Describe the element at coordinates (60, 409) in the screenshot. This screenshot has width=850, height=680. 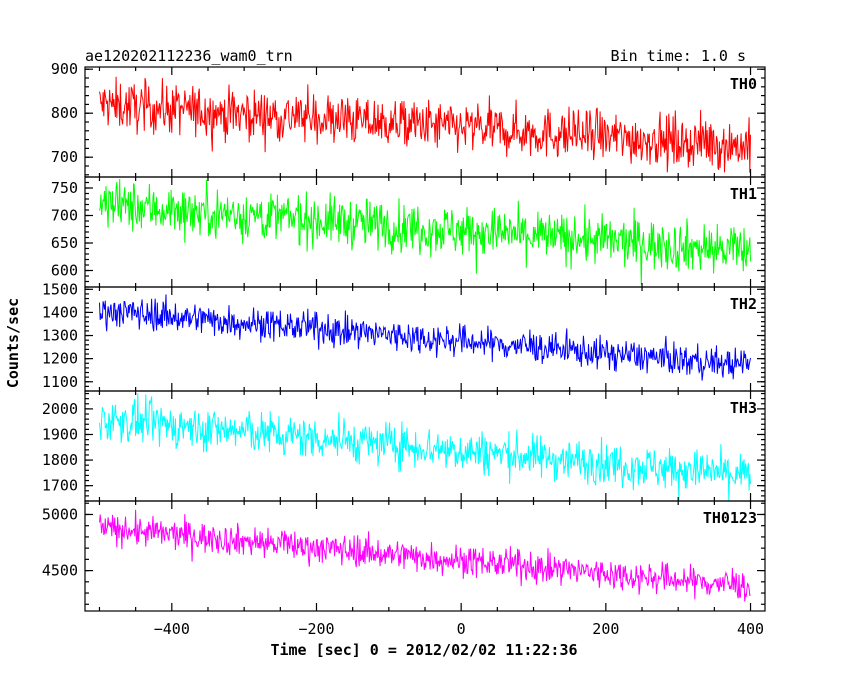
I see `y-tick-label: 2000` at that location.